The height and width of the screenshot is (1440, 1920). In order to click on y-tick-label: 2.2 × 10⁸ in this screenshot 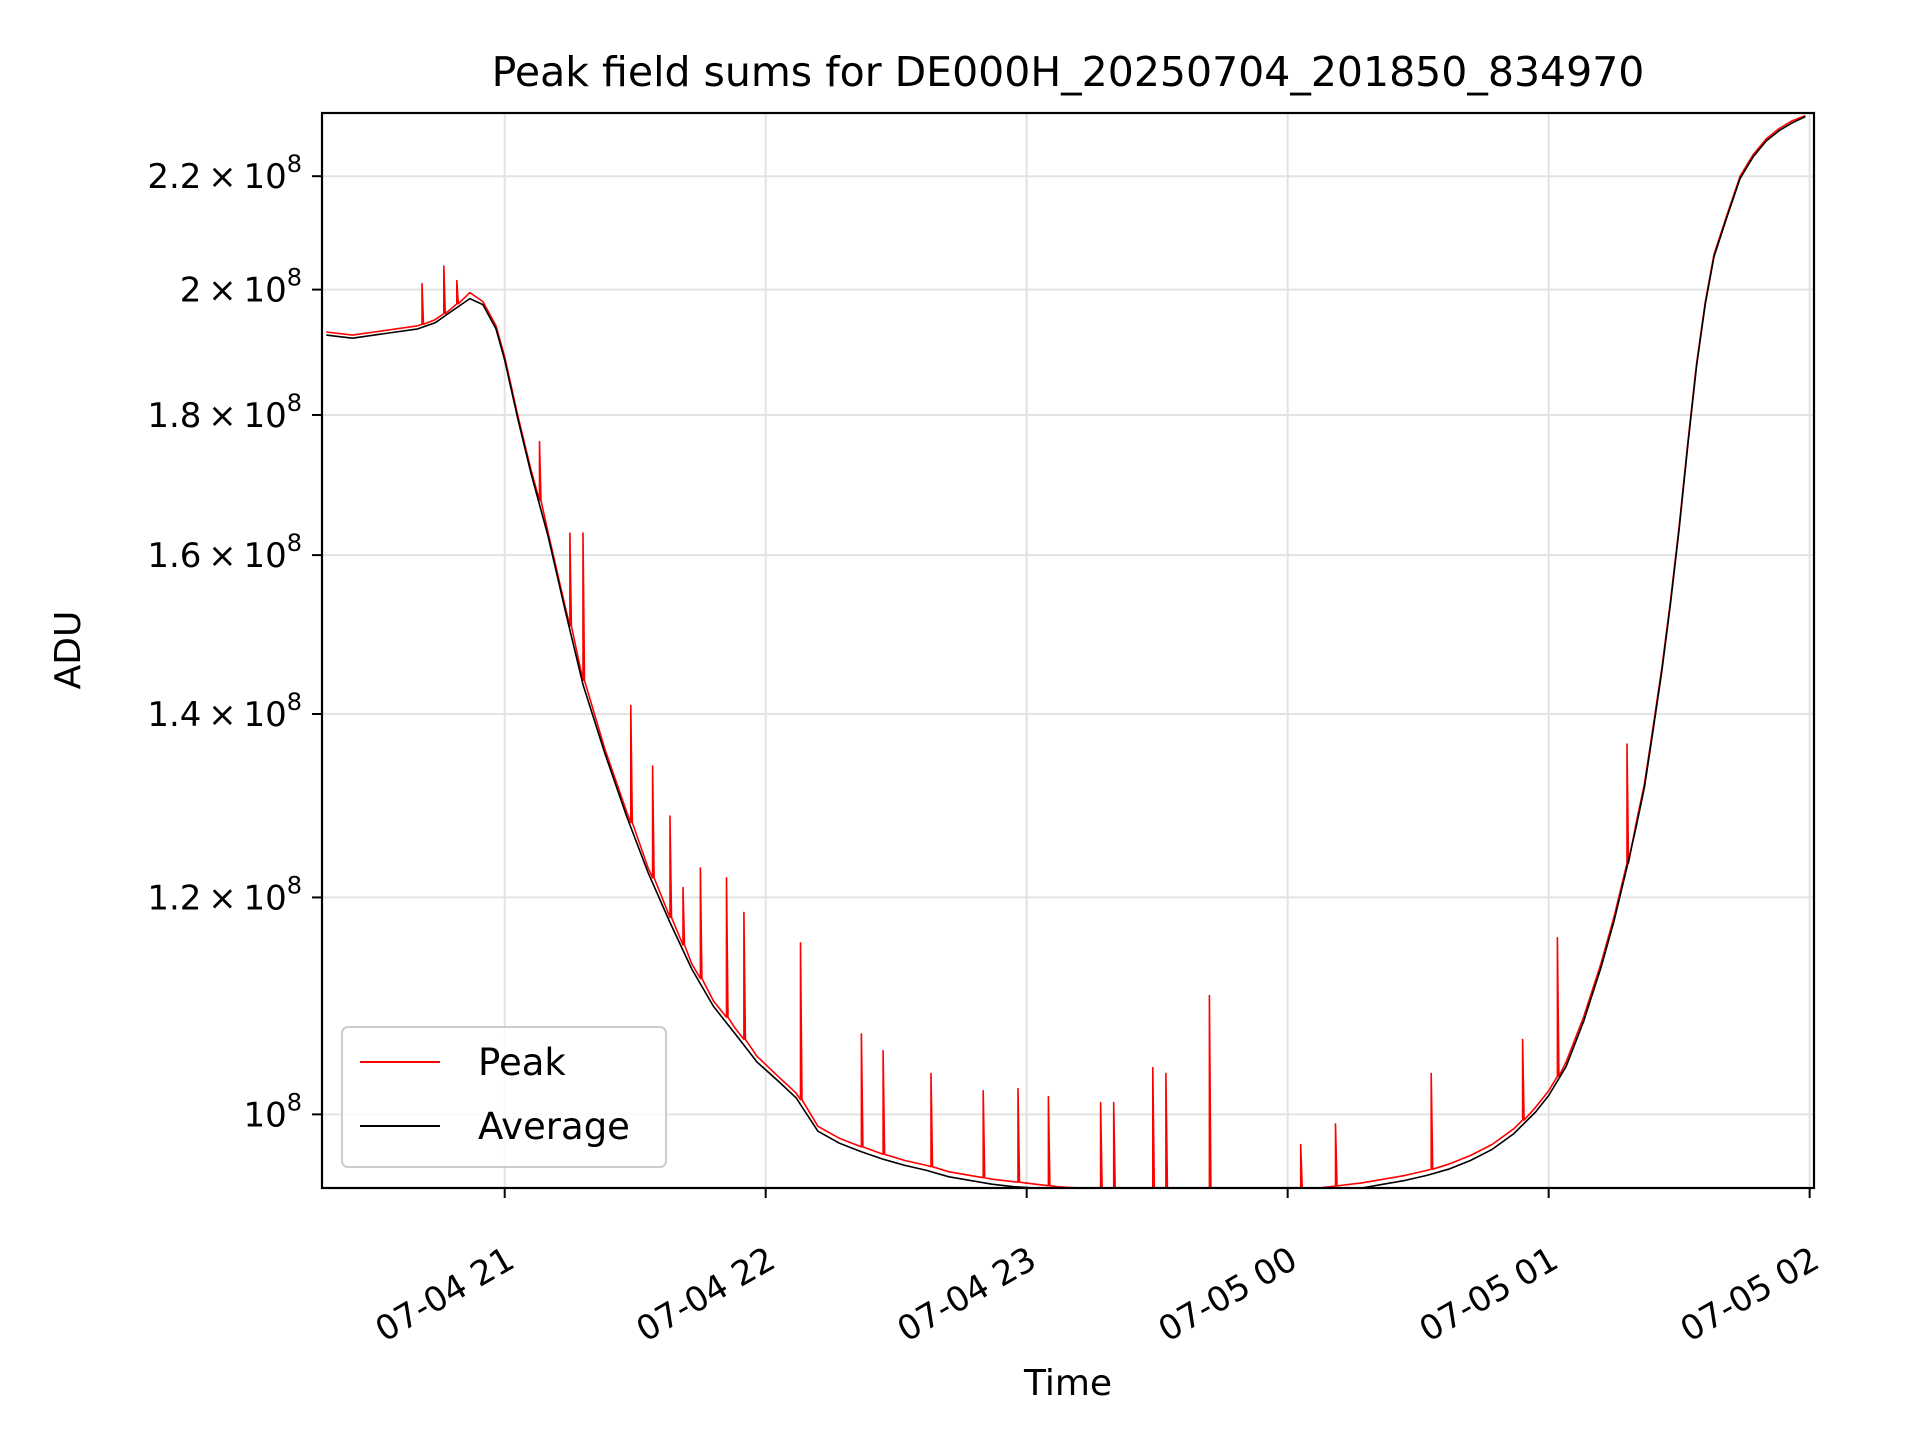, I will do `click(224, 173)`.